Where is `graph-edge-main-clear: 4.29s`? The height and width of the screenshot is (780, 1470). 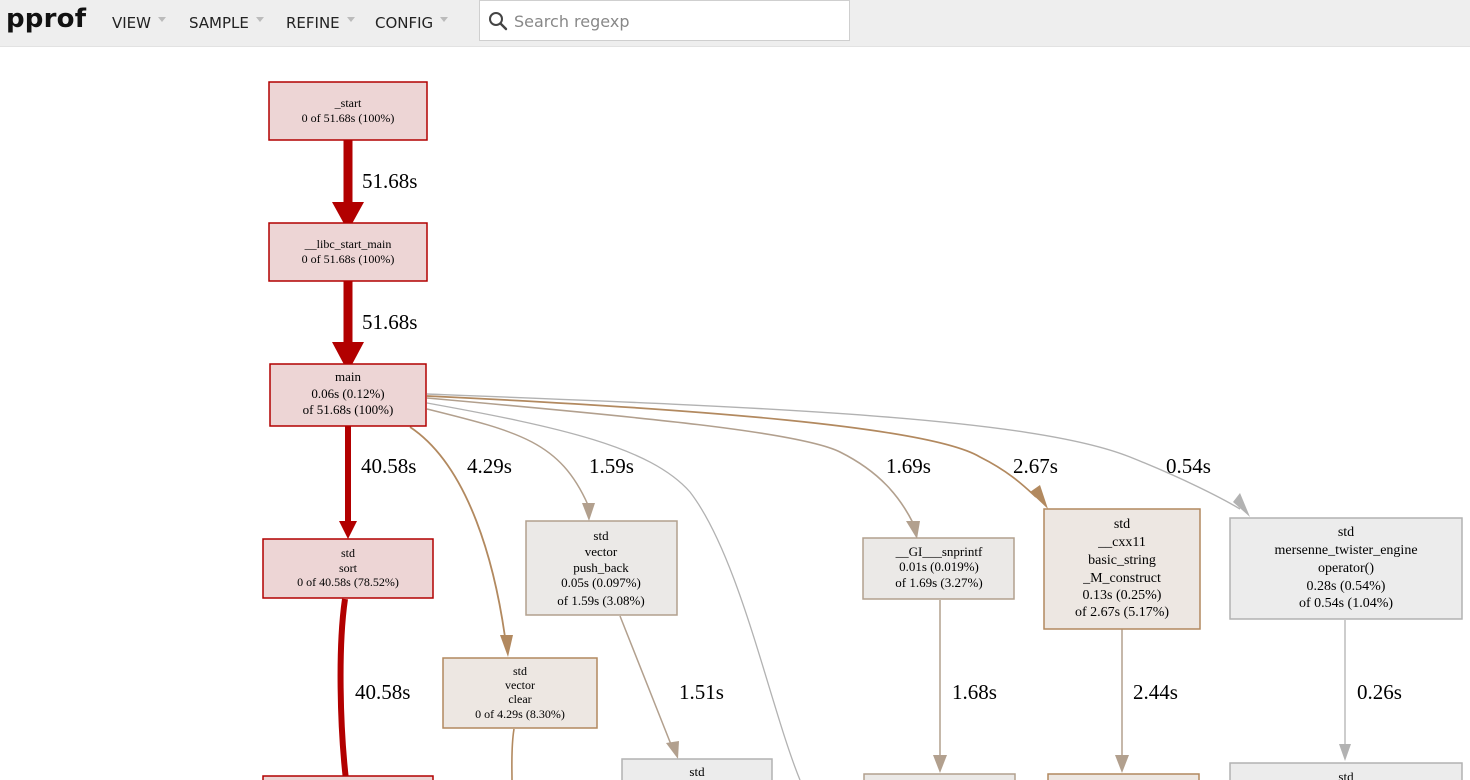
graph-edge-main-clear: 4.29s is located at coordinates (461, 541).